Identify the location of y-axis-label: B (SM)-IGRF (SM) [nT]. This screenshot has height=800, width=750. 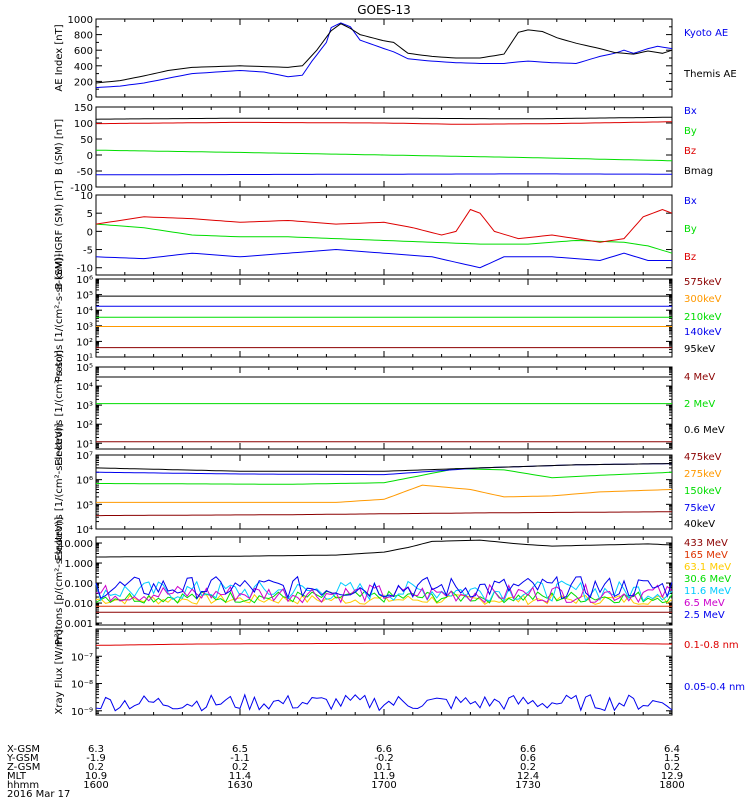
(59, 234).